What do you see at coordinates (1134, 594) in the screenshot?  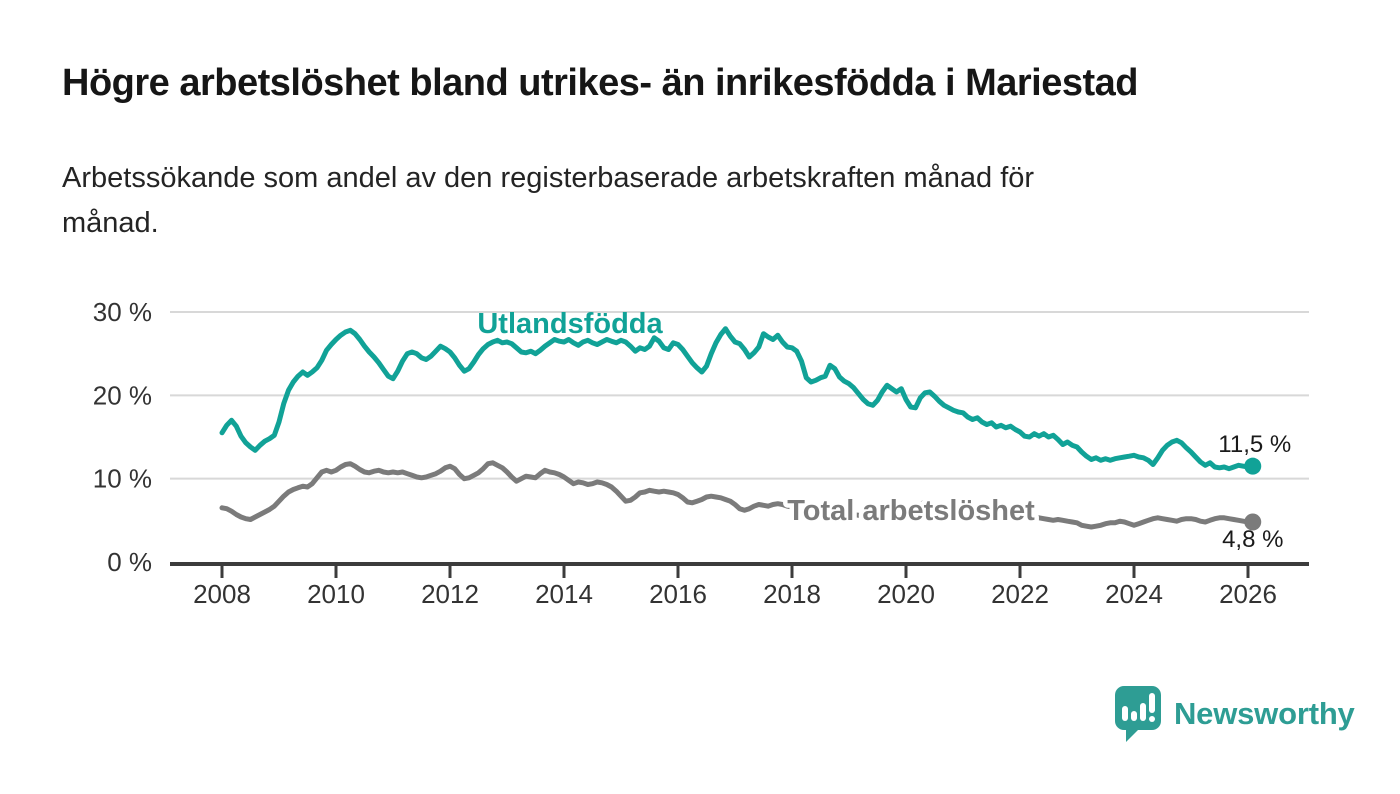 I see `x-tick-label-2024: 2024` at bounding box center [1134, 594].